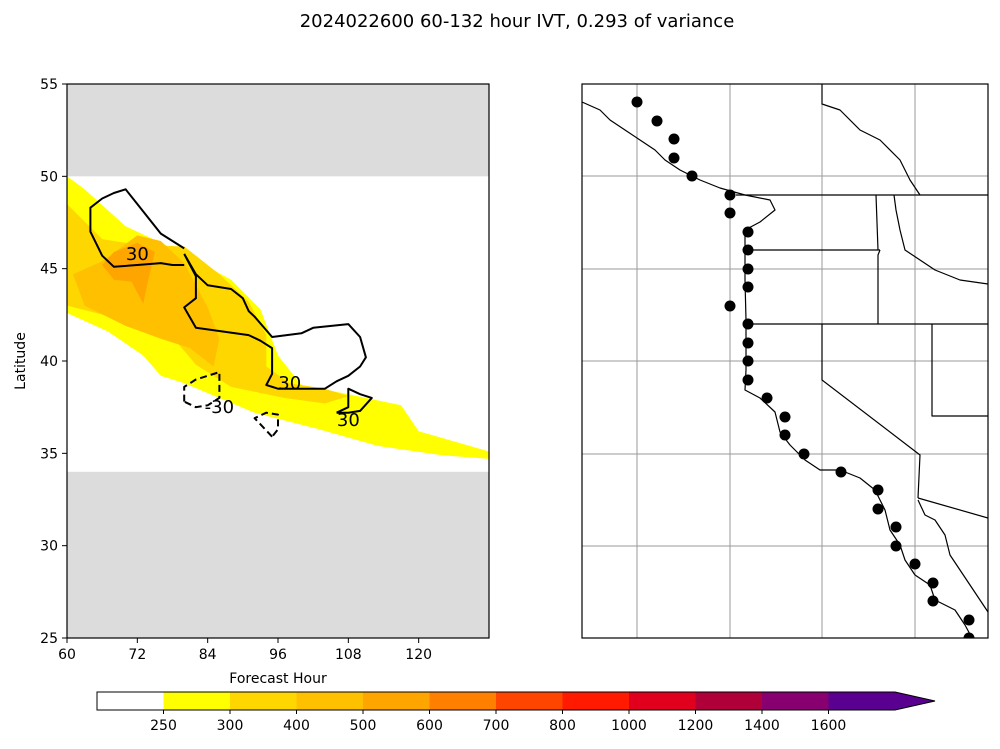  What do you see at coordinates (49, 177) in the screenshot?
I see `y-tick-label: 50` at bounding box center [49, 177].